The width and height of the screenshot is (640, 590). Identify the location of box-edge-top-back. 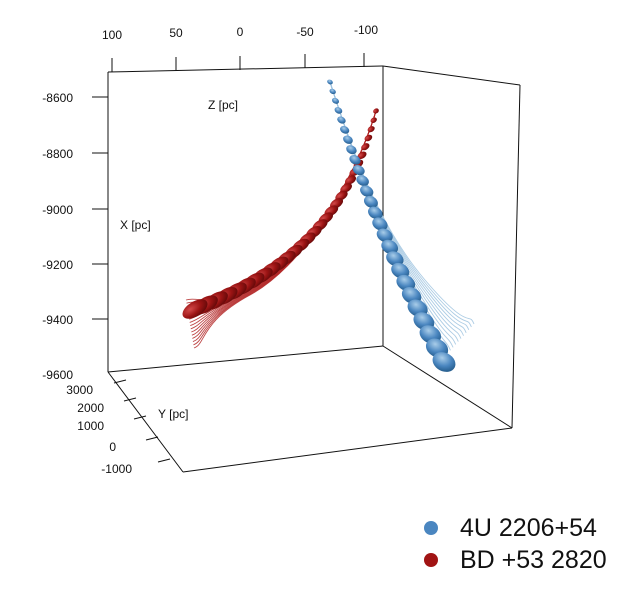
(245, 69).